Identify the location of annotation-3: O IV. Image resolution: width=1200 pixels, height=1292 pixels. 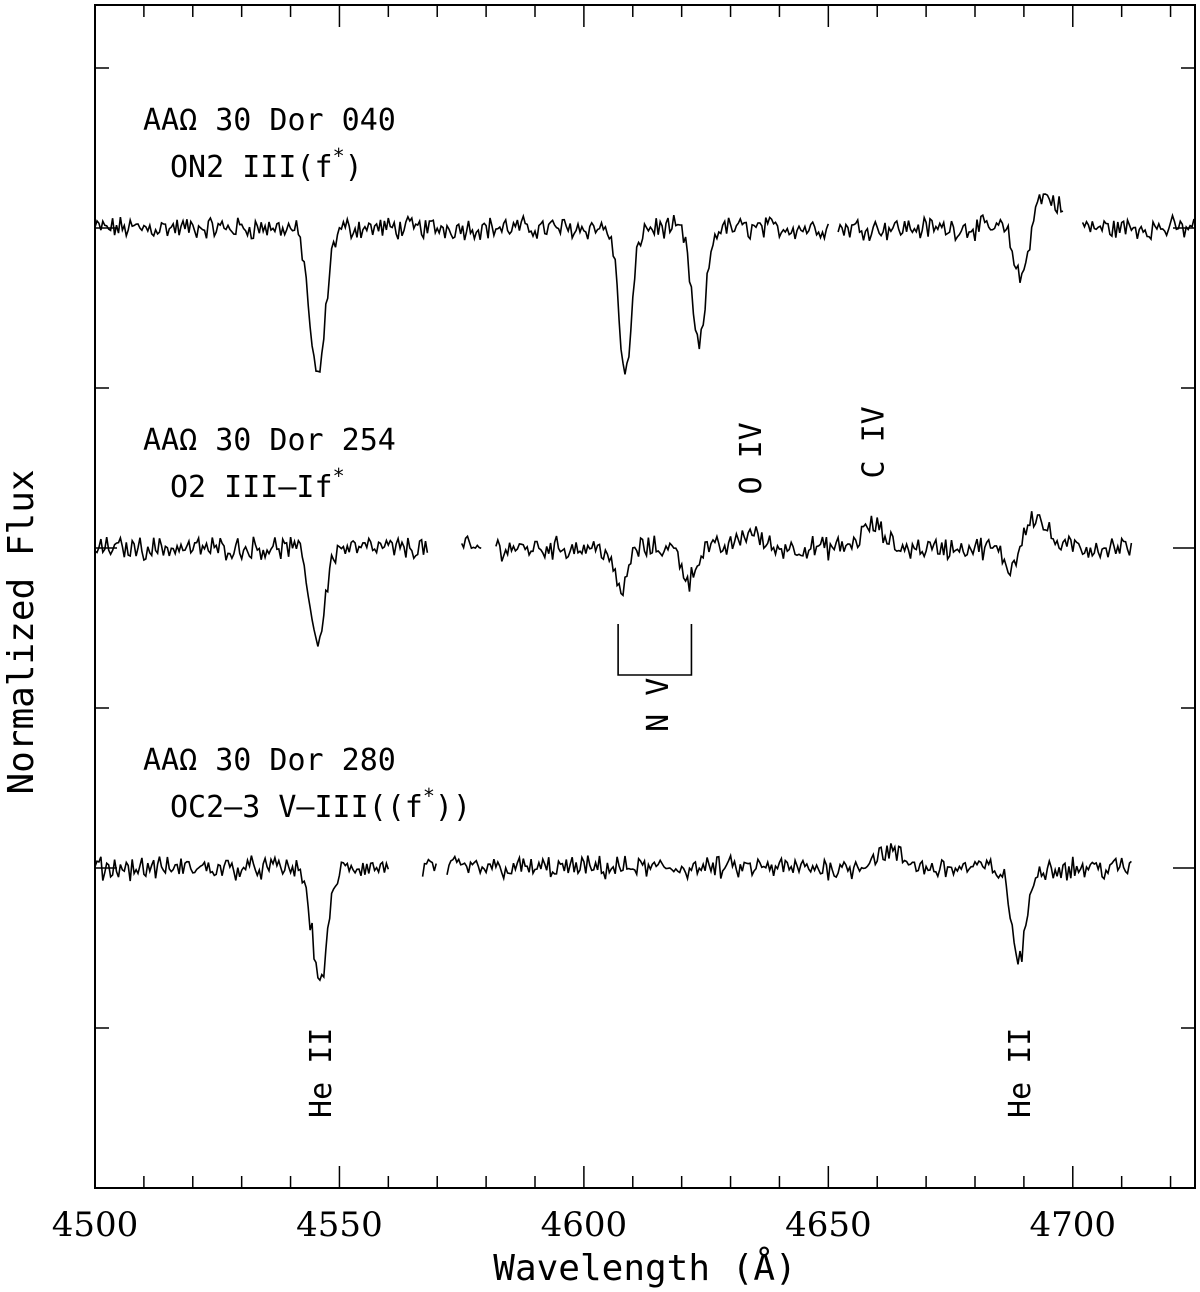
(751, 458).